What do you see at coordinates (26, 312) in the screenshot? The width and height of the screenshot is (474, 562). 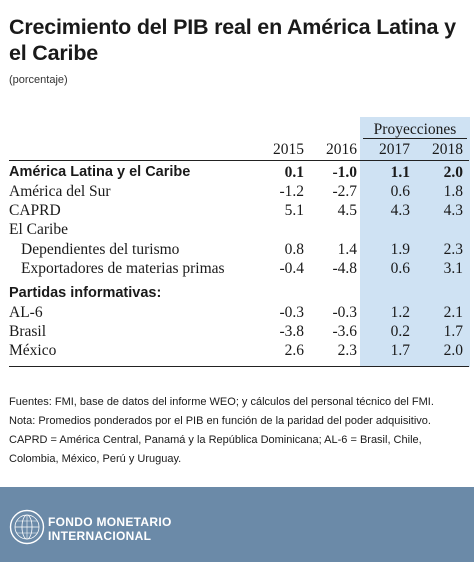 I see `row-label-al6: AL-6` at bounding box center [26, 312].